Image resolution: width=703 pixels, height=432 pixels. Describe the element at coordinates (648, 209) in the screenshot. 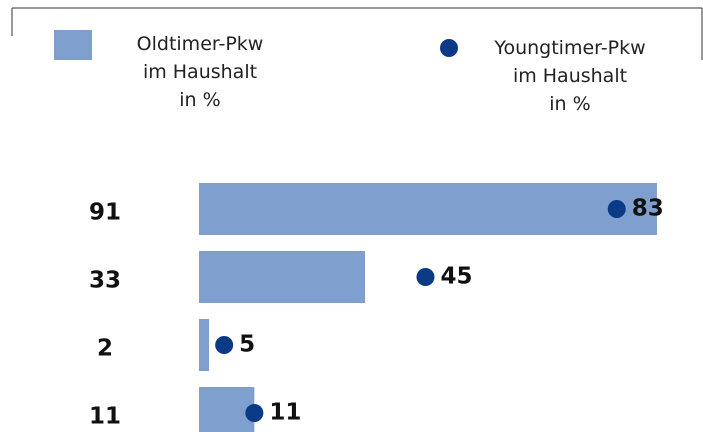

I see `dot-value-label: 83` at that location.